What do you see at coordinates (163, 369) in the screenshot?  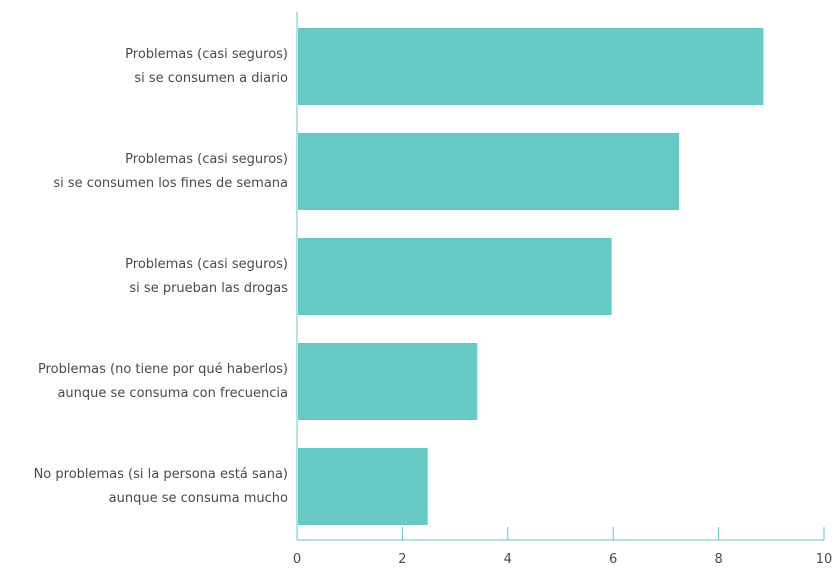 I see `category-label-line: Problemas (no tiene por qué haberlos)` at bounding box center [163, 369].